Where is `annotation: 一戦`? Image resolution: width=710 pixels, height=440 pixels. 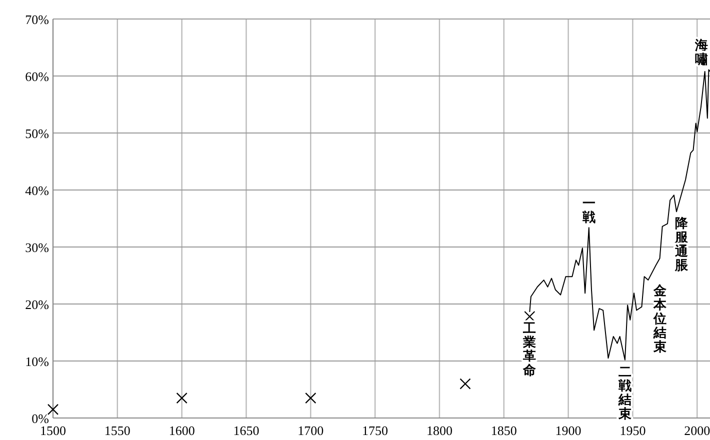 annotation: 一戦 is located at coordinates (588, 210).